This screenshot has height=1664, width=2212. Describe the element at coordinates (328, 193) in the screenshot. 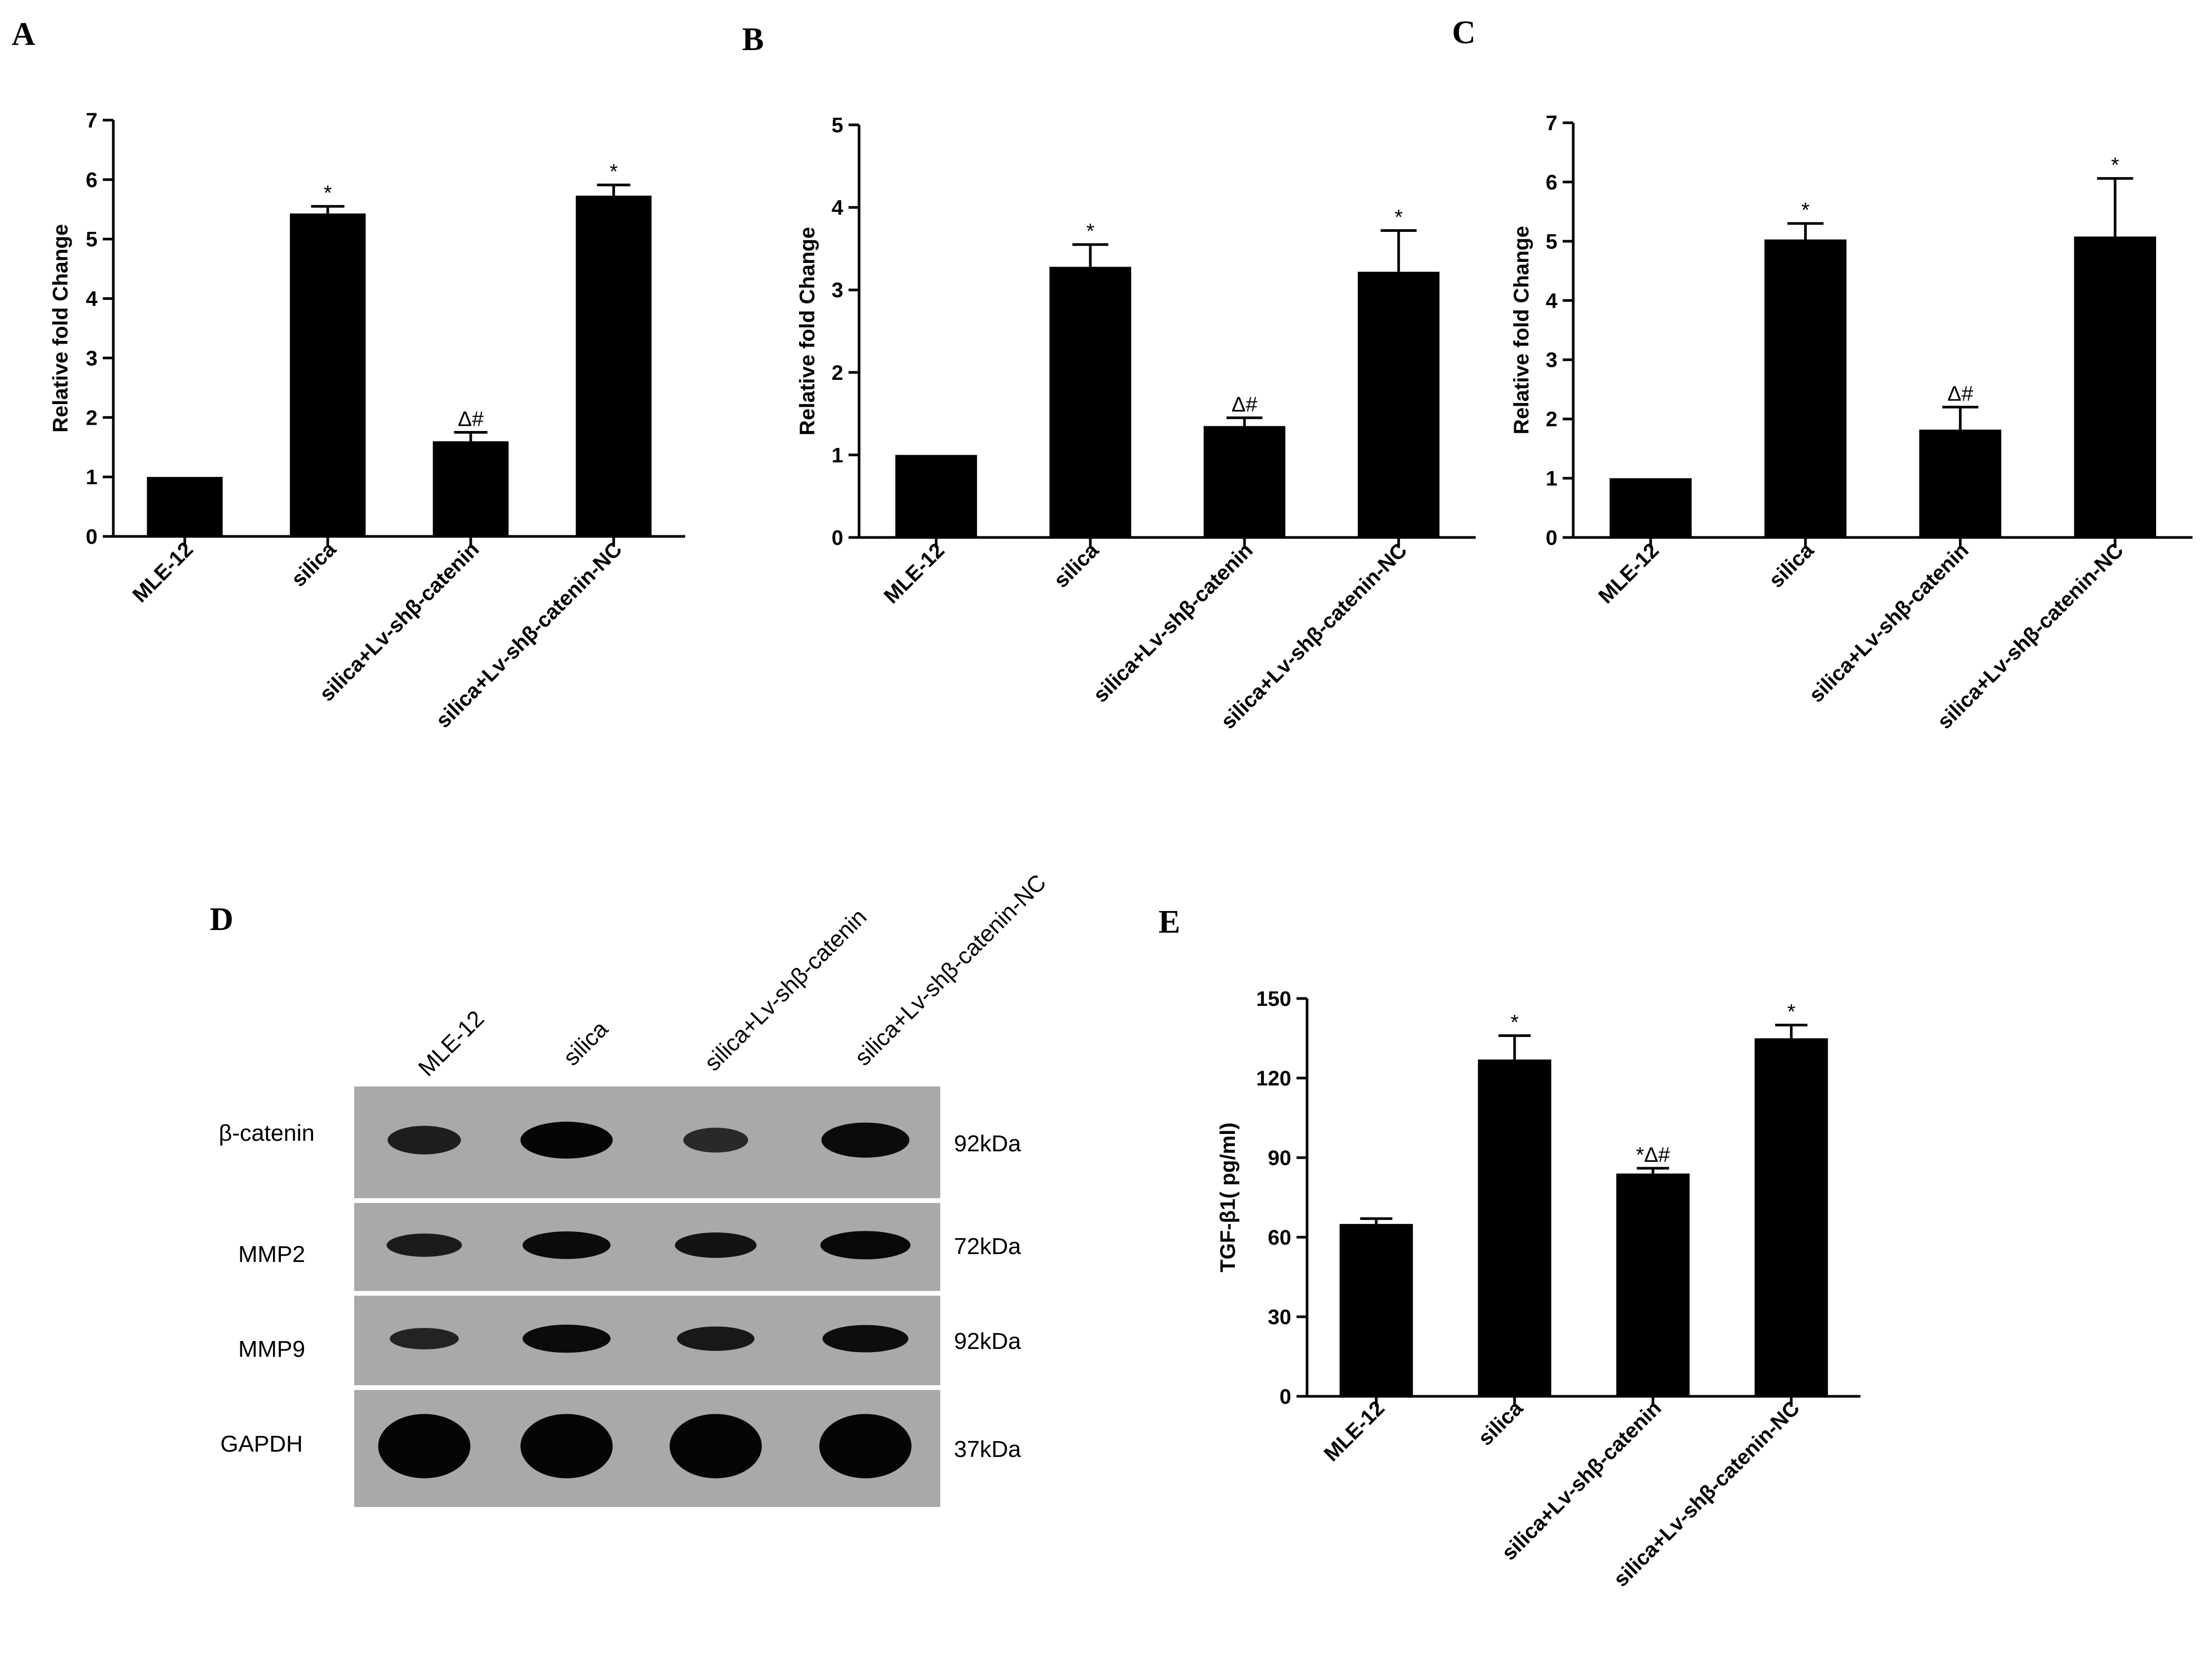

I see `significance-label-a-1: *` at that location.